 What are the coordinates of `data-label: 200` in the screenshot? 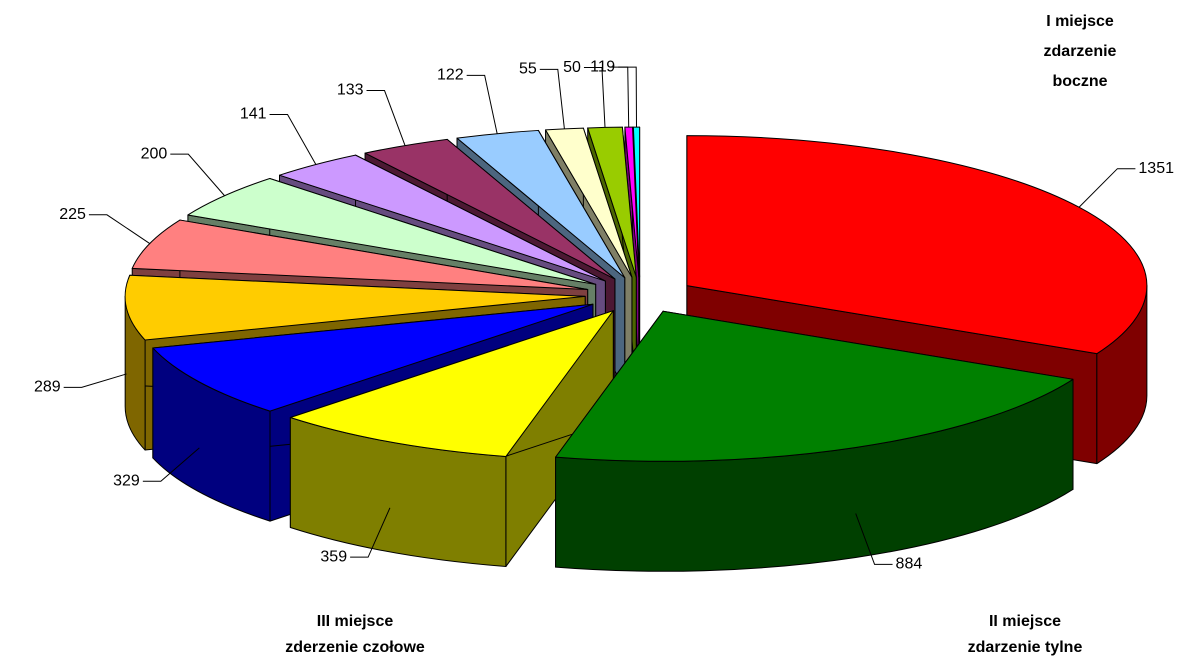 It's located at (154, 153).